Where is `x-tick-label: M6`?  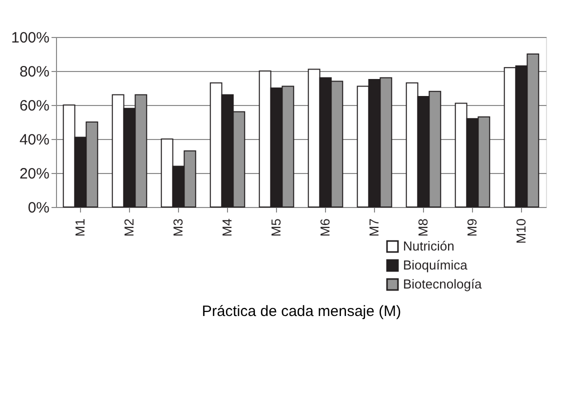
x-tick-label: M6 is located at coordinates (325, 227).